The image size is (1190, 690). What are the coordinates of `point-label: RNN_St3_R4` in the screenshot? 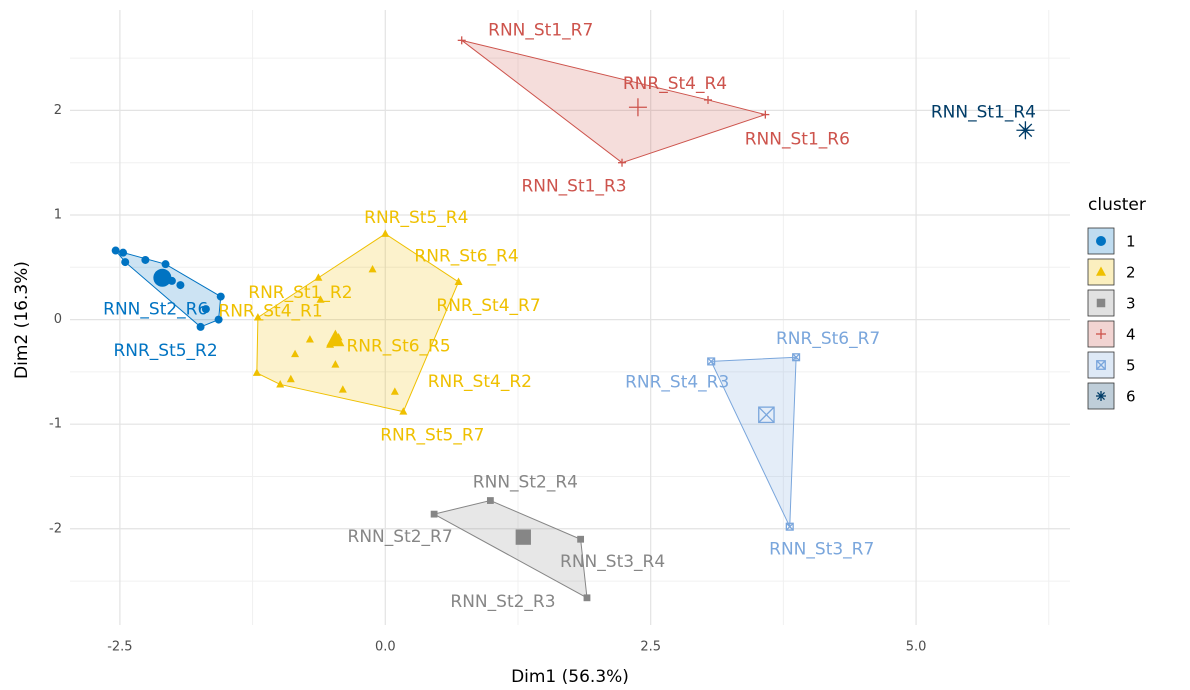 It's located at (612, 562).